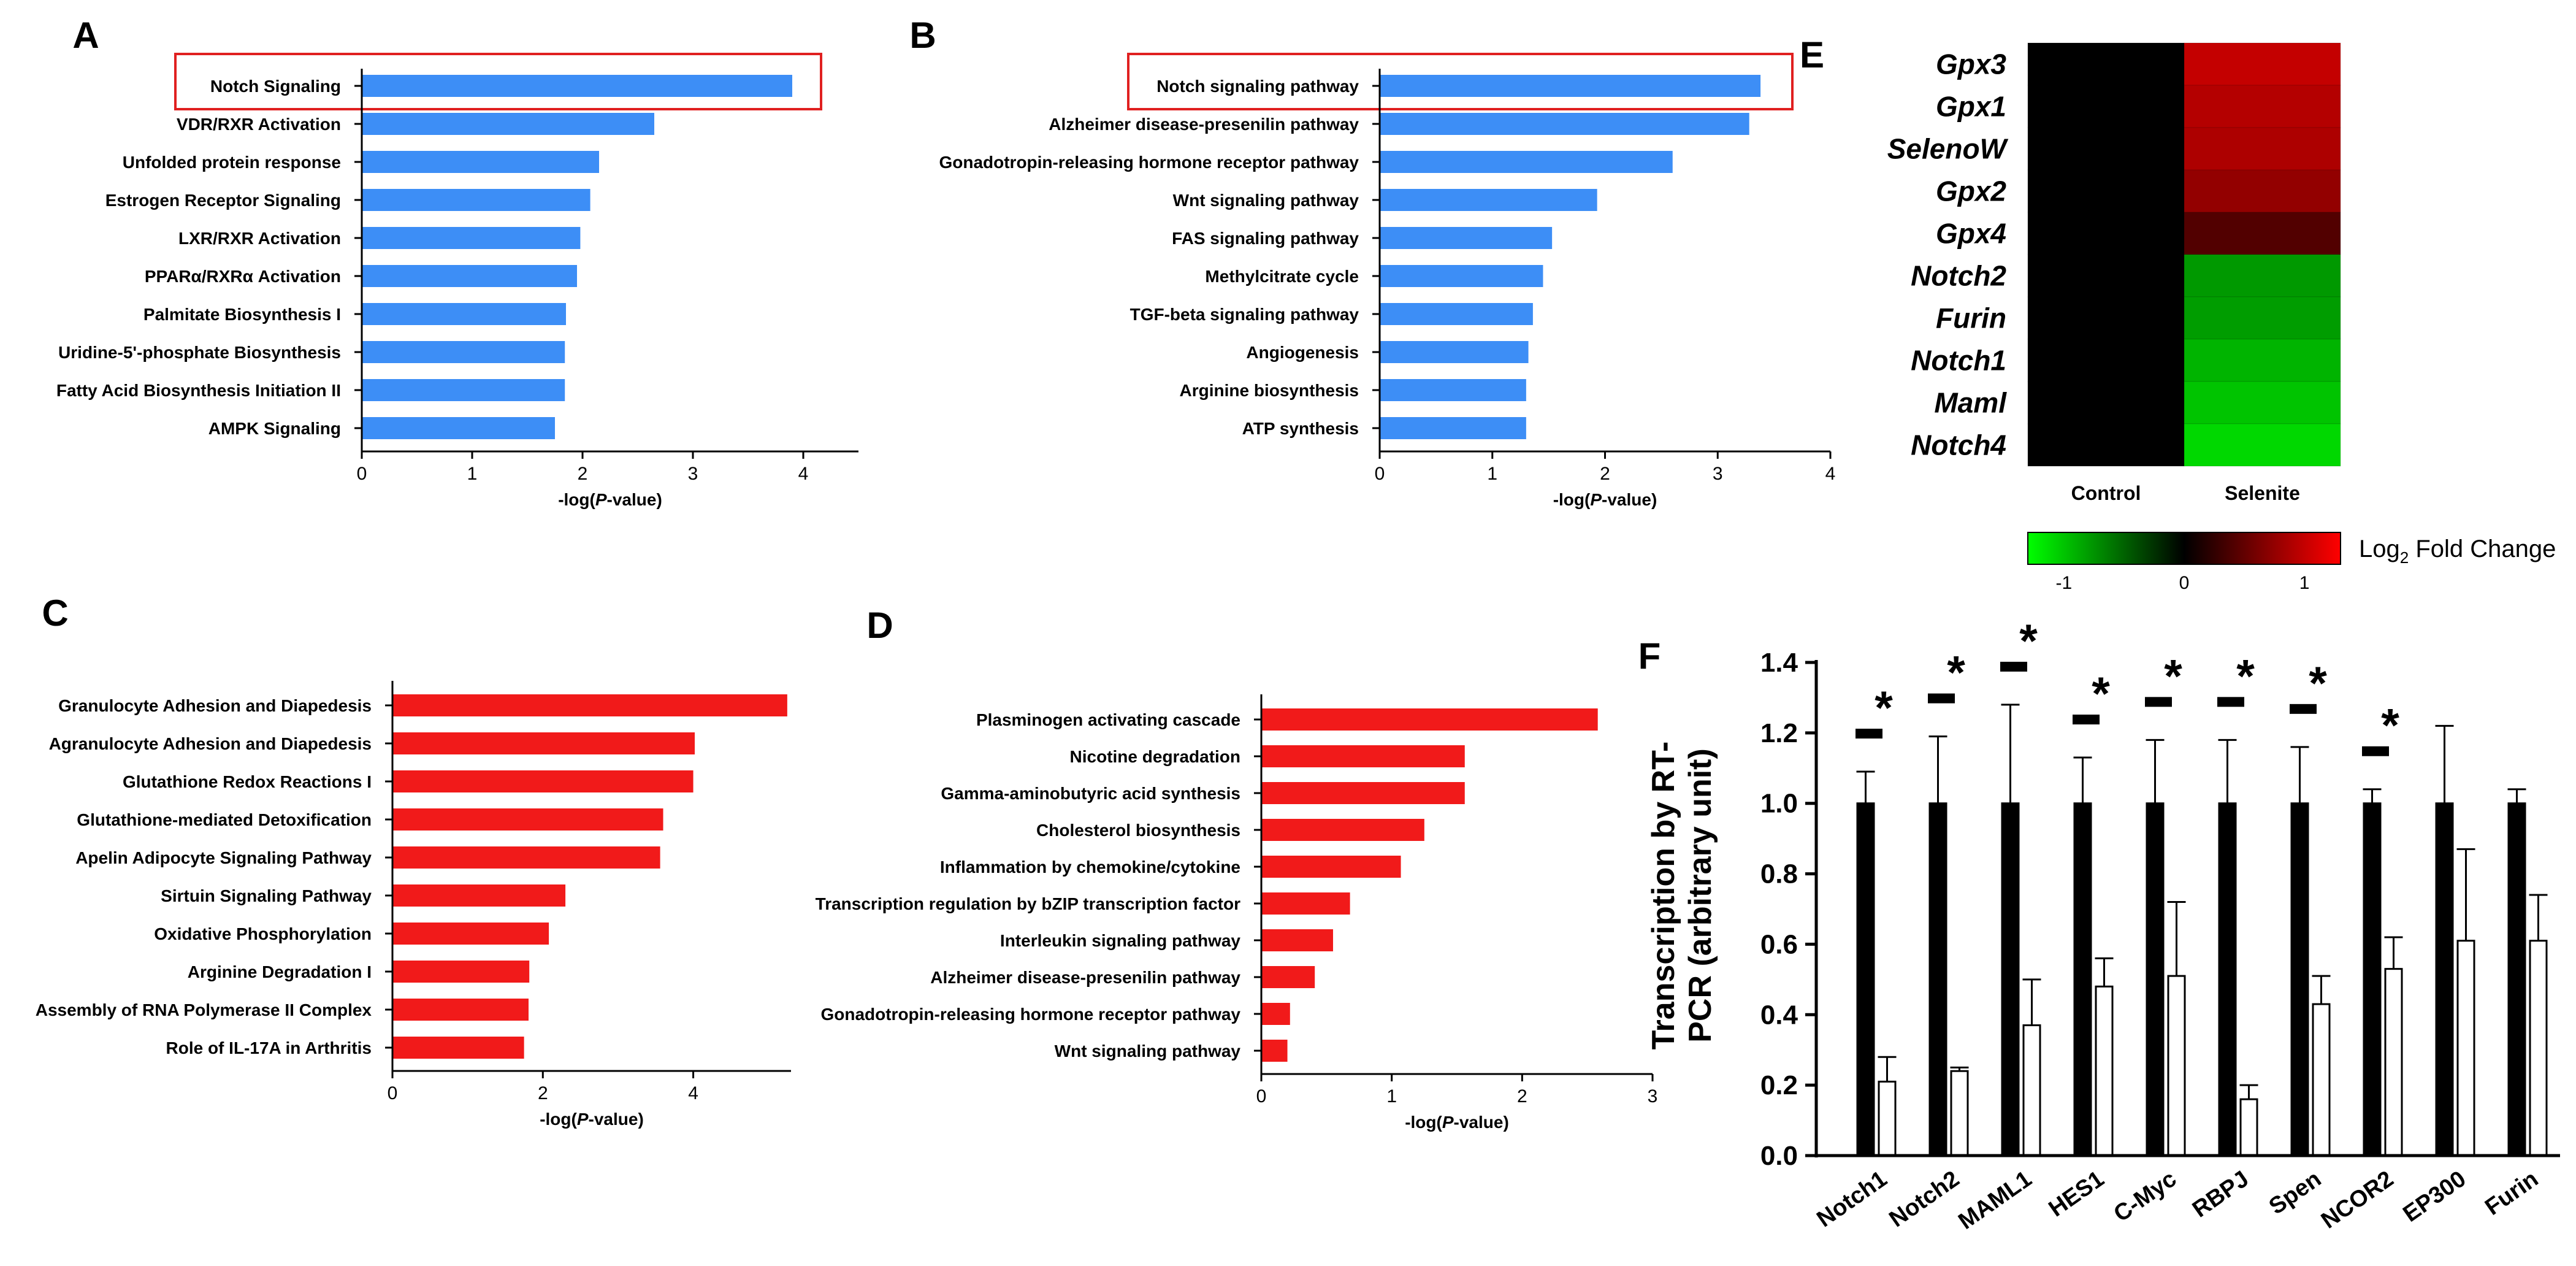 This screenshot has height=1266, width=2576. I want to click on category-label: Notch signaling pathway, so click(1257, 86).